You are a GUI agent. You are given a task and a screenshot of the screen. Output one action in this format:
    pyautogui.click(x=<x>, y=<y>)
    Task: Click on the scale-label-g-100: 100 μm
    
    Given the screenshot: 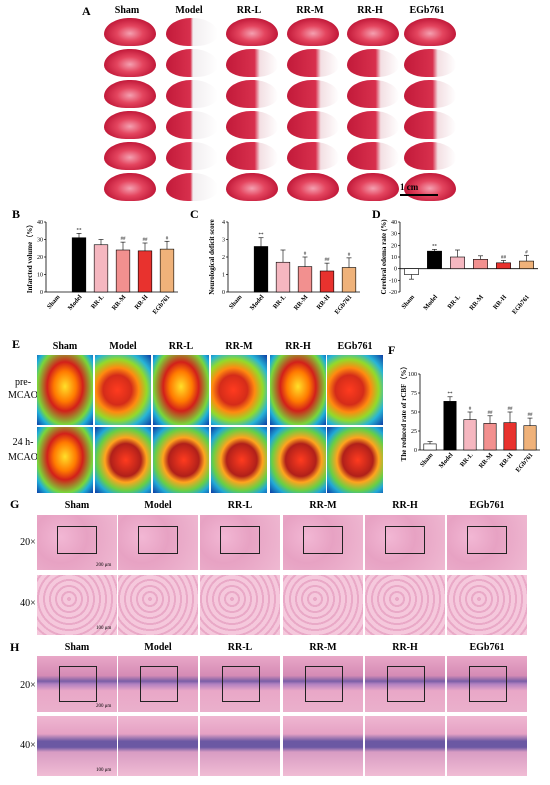 What is the action you would take?
    pyautogui.click(x=104, y=628)
    